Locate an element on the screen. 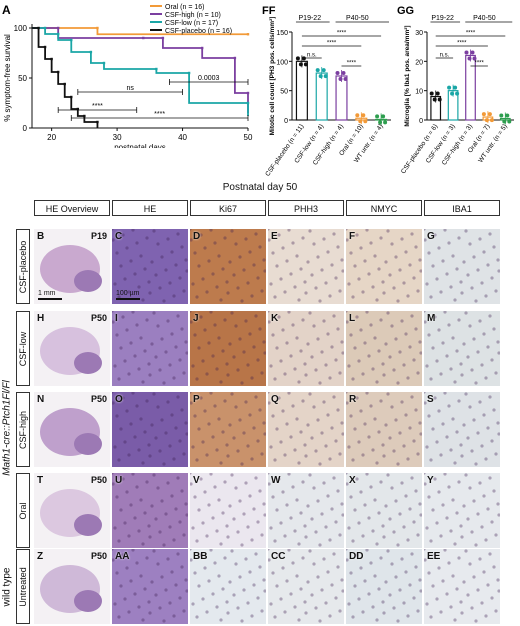 The height and width of the screenshot is (626, 520). tile-letter: X is located at coordinates (352, 480).